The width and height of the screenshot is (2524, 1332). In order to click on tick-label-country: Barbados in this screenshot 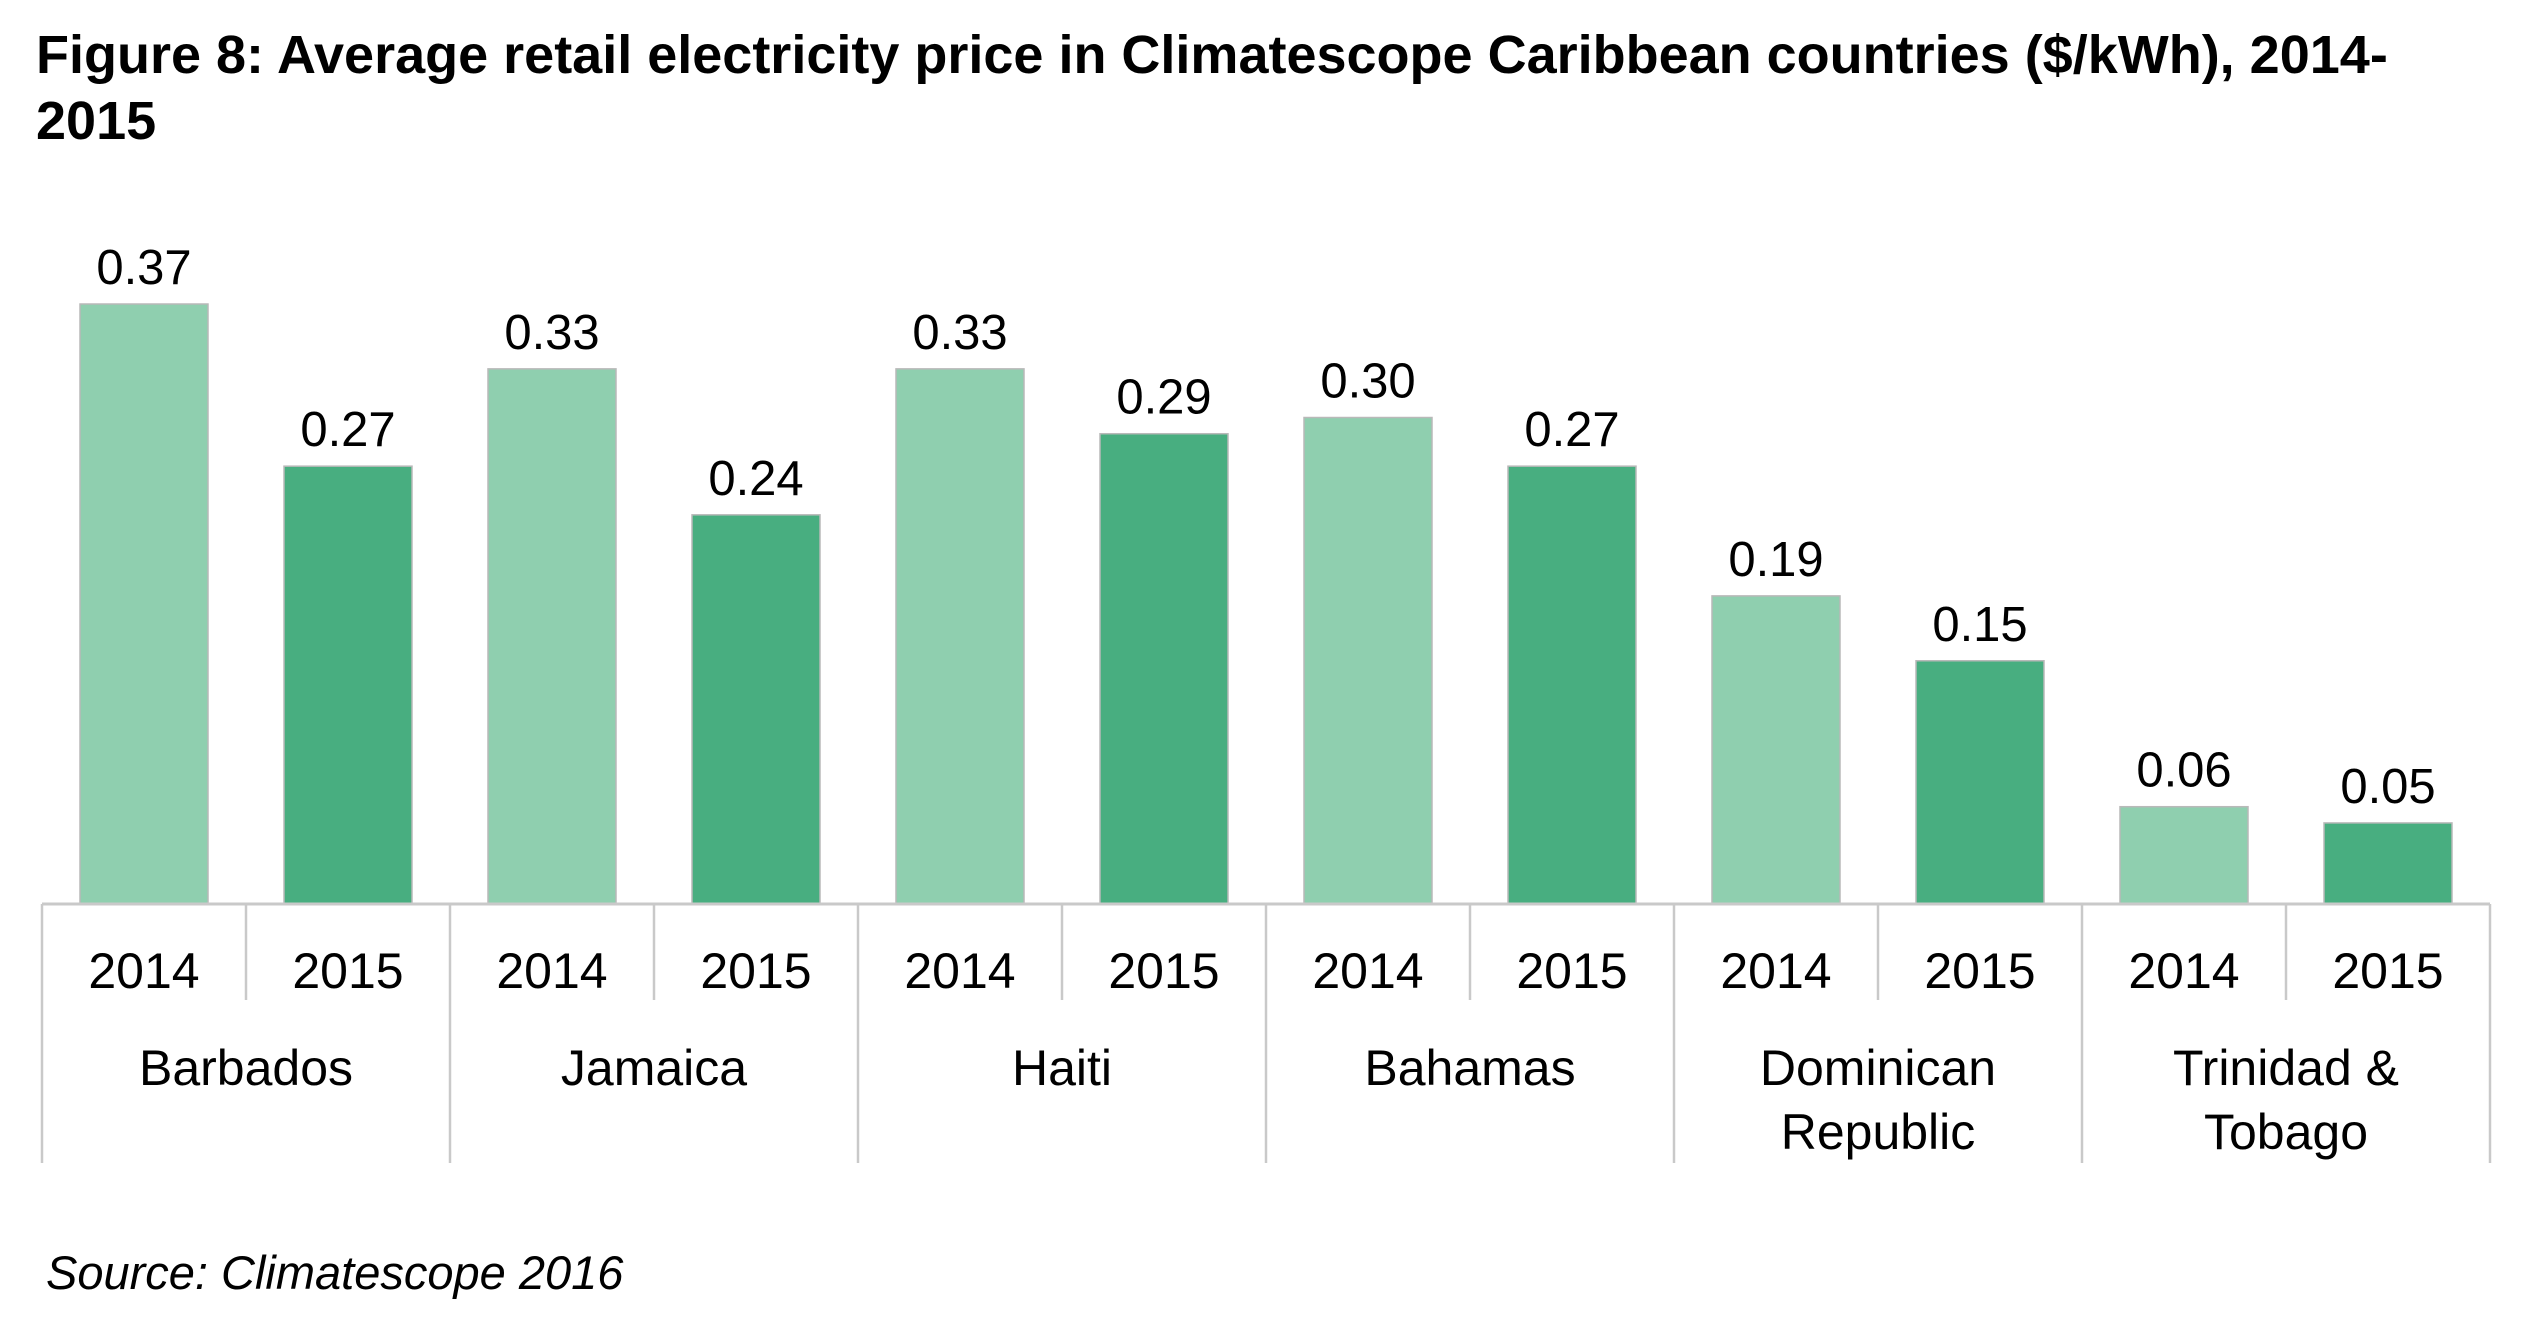, I will do `click(246, 1068)`.